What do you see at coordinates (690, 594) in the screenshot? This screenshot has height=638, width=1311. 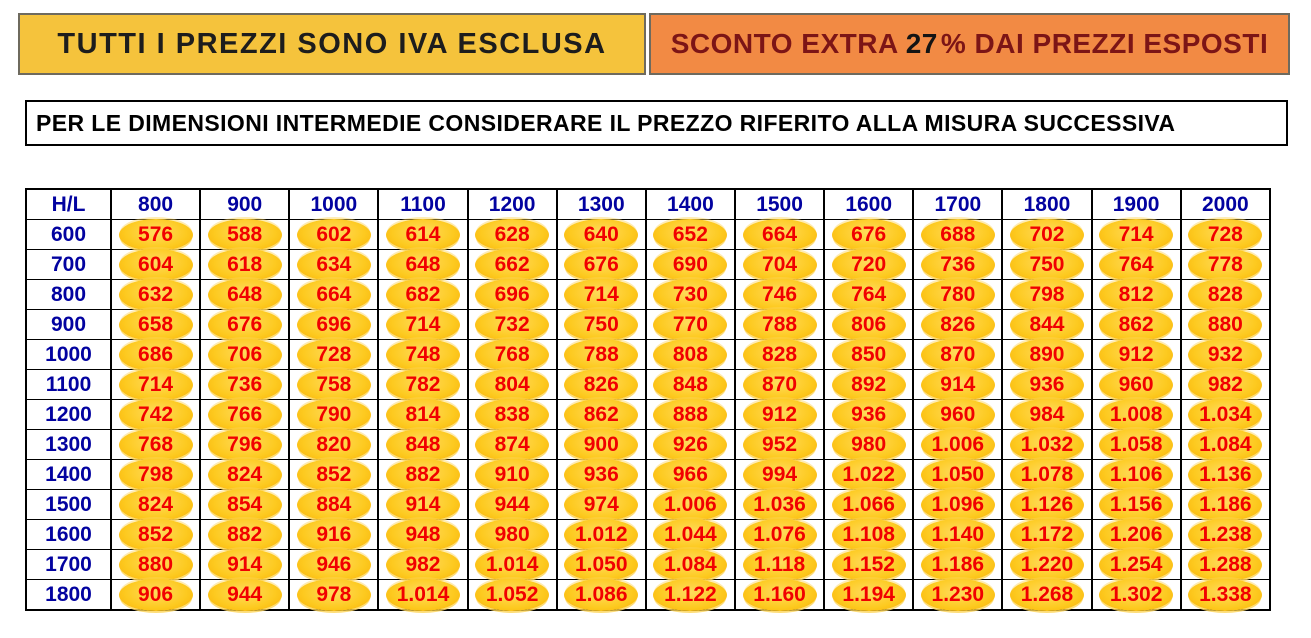 I see `price-cell: 1.122` at bounding box center [690, 594].